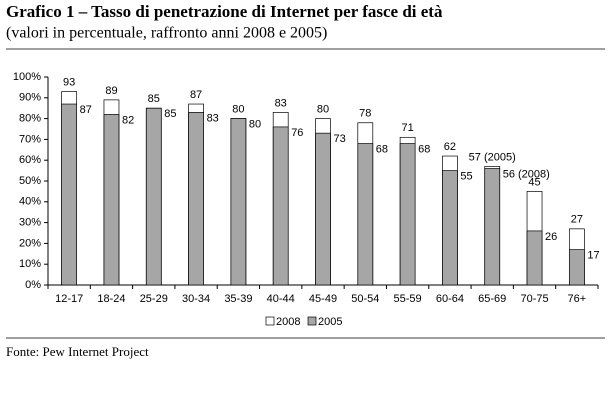 This screenshot has height=402, width=611. What do you see at coordinates (534, 182) in the screenshot?
I see `value-label: 45` at bounding box center [534, 182].